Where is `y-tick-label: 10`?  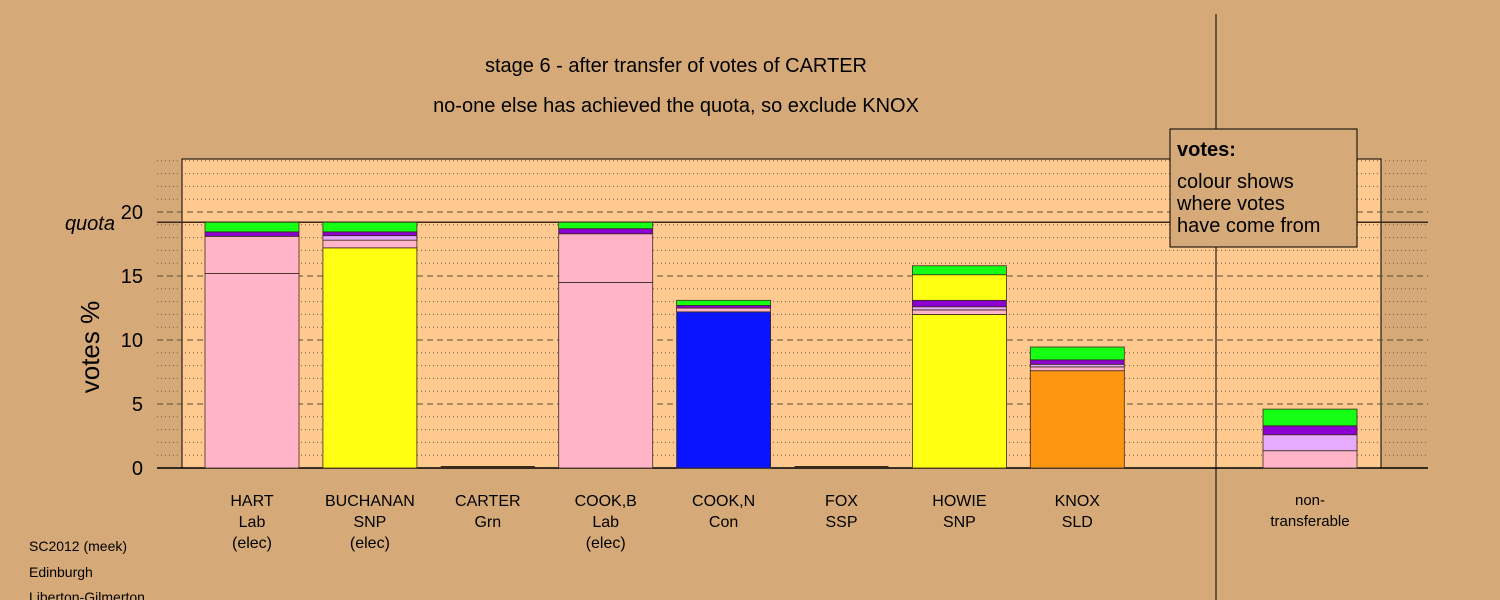 y-tick-label: 10 is located at coordinates (132, 341).